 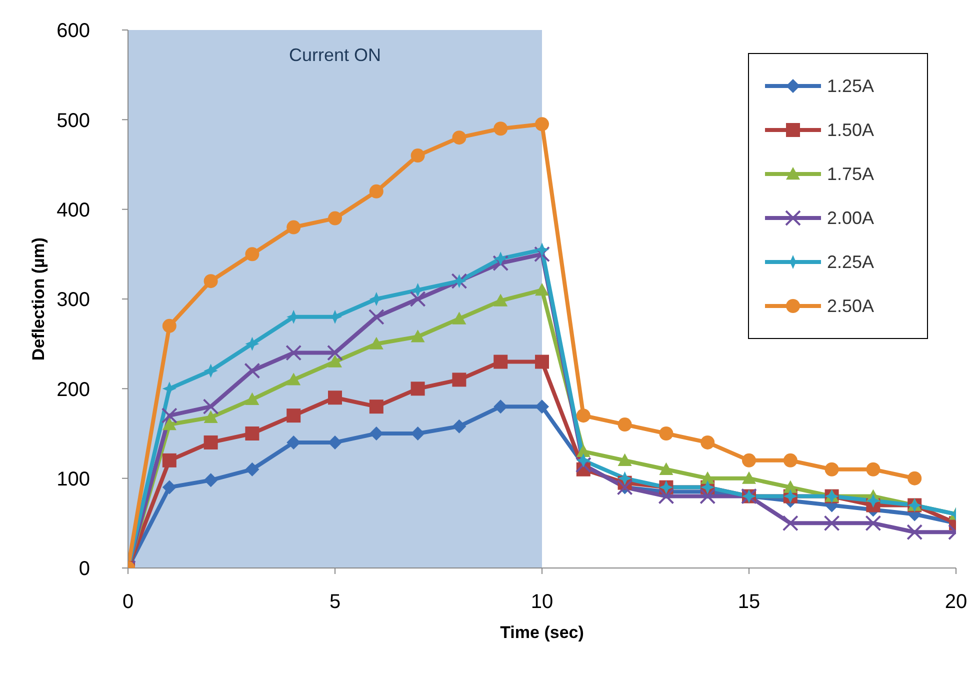 What do you see at coordinates (850, 86) in the screenshot?
I see `legend-label: 1.25A` at bounding box center [850, 86].